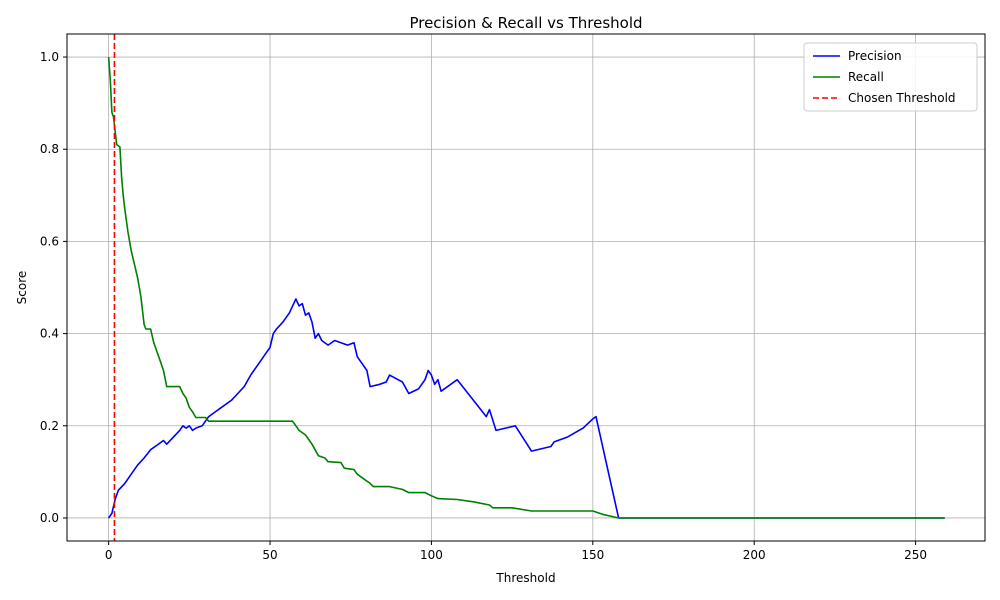 The width and height of the screenshot is (1000, 600). Describe the element at coordinates (754, 555) in the screenshot. I see `x-tick-label: 200` at that location.